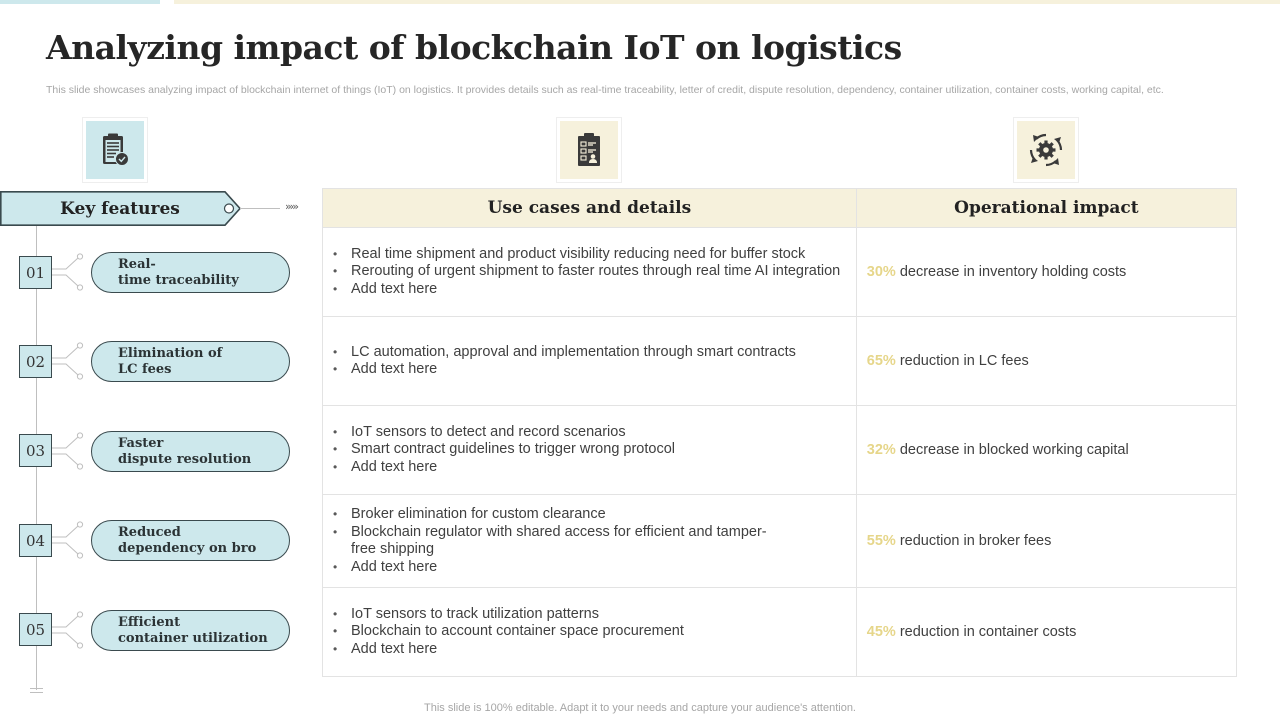 Image resolution: width=1280 pixels, height=720 pixels. I want to click on impact-text: decrease in blocked working capital, so click(1014, 450).